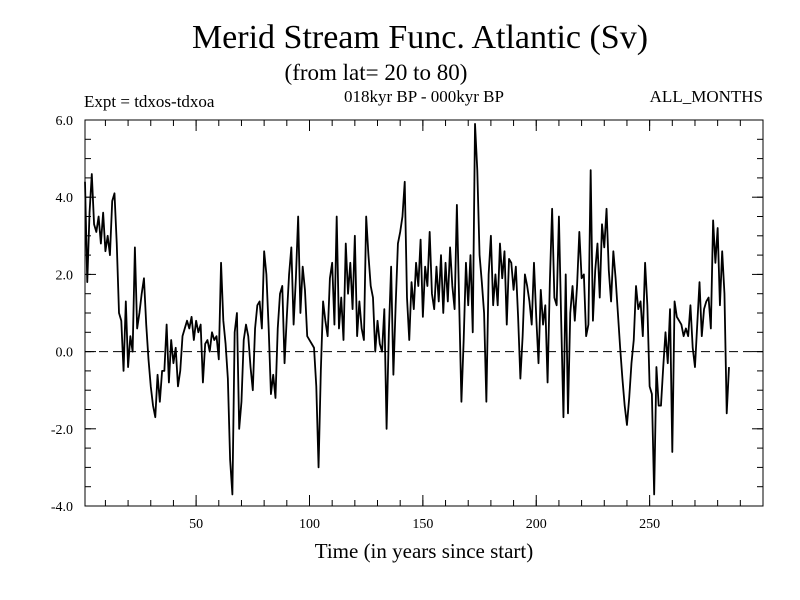  What do you see at coordinates (420, 37) in the screenshot?
I see `chart-title: Merid Stream Func. Atlantic (Sv)` at bounding box center [420, 37].